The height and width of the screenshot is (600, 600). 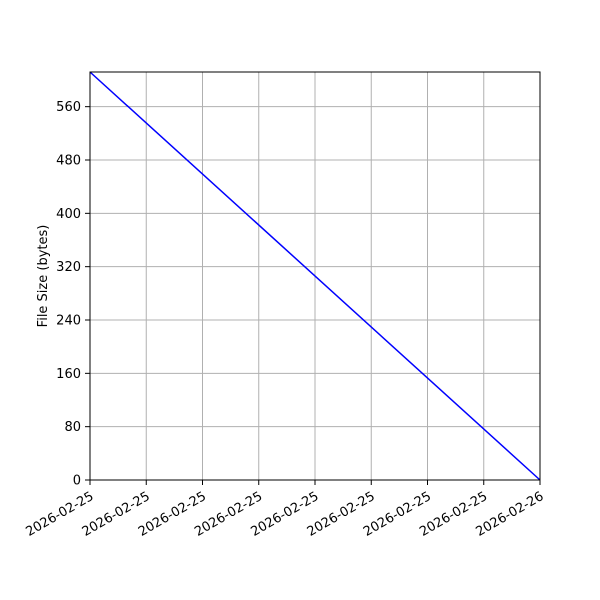 What do you see at coordinates (68, 214) in the screenshot?
I see `y-tick-label: 400` at bounding box center [68, 214].